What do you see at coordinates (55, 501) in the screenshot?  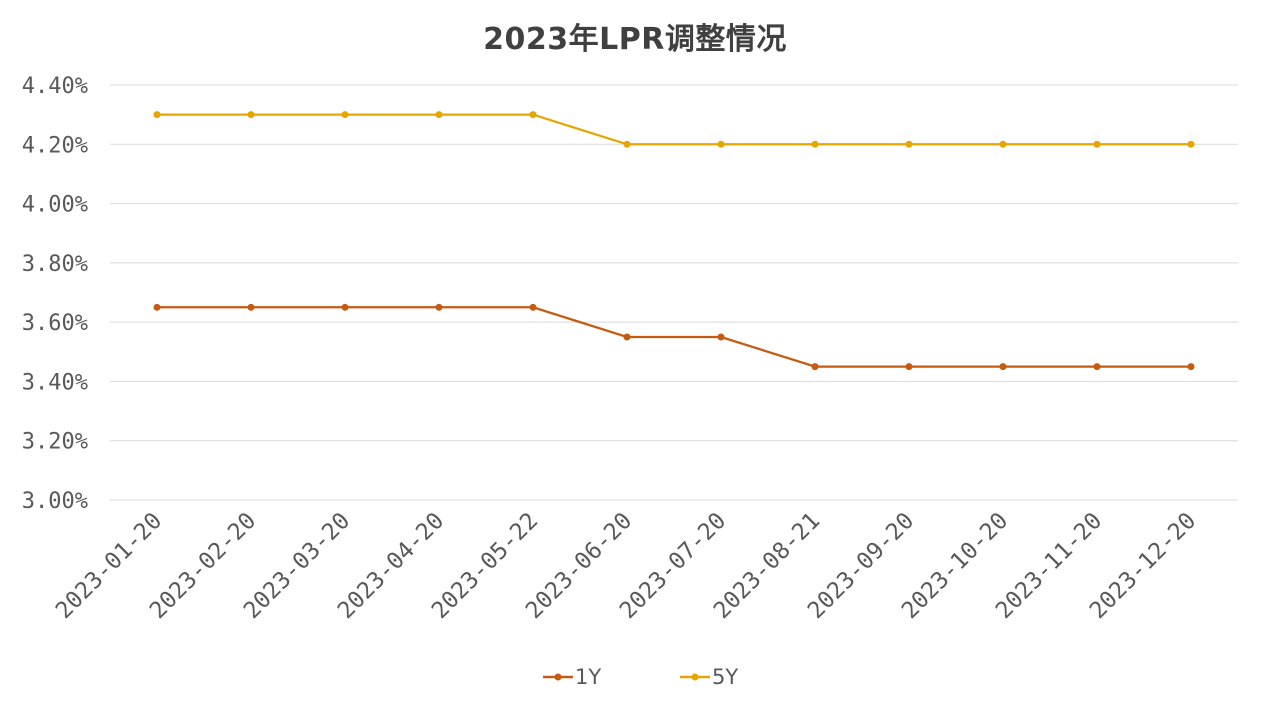 I see `y-tick-label: 3.00%` at bounding box center [55, 501].